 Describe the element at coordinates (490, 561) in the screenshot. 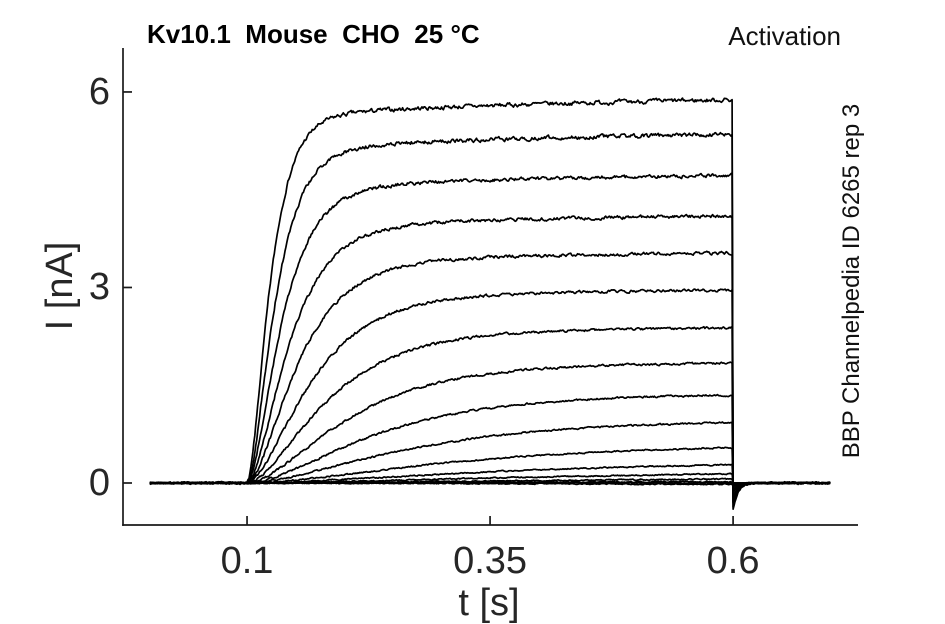

I see `x-tick-label-1: 0.35` at that location.